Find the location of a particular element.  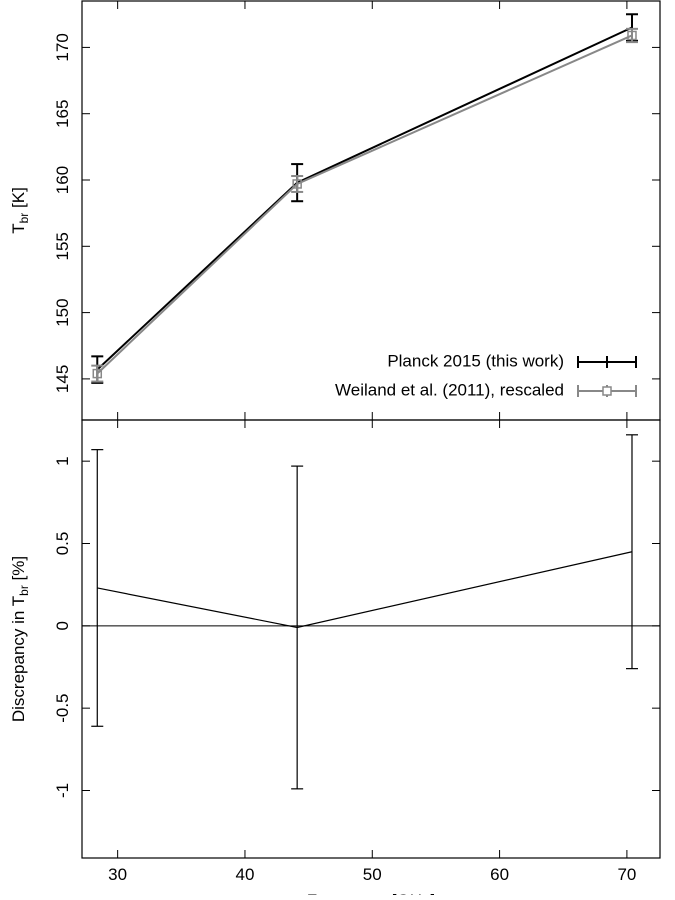

y-tick-label: -1 is located at coordinates (62, 790).